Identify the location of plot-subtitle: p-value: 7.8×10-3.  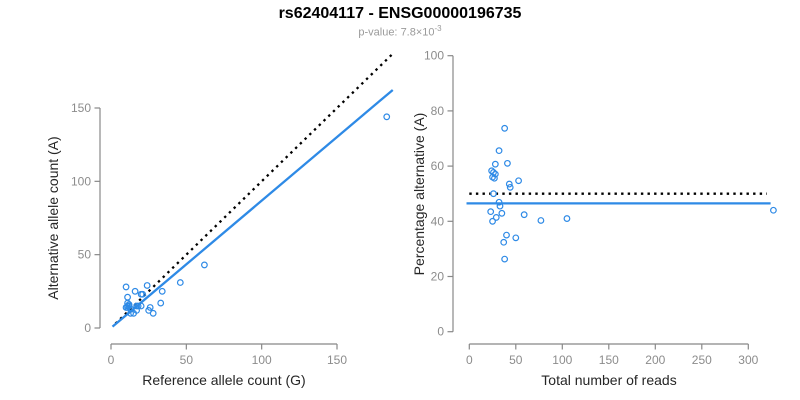
(400, 31).